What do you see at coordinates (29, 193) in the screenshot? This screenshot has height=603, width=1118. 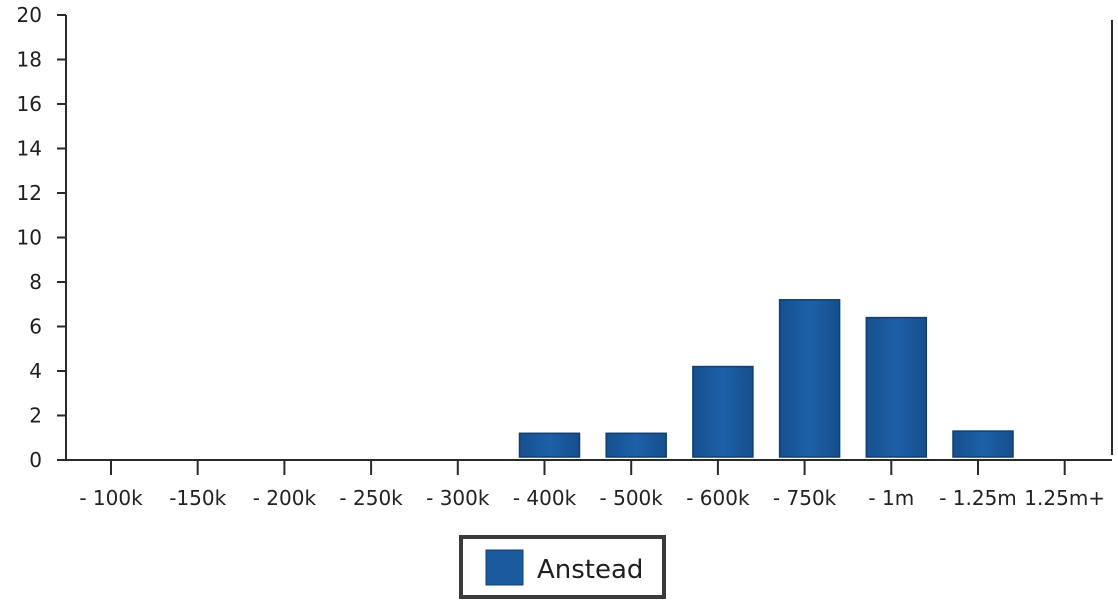 I see `y-tick-label: 12` at bounding box center [29, 193].